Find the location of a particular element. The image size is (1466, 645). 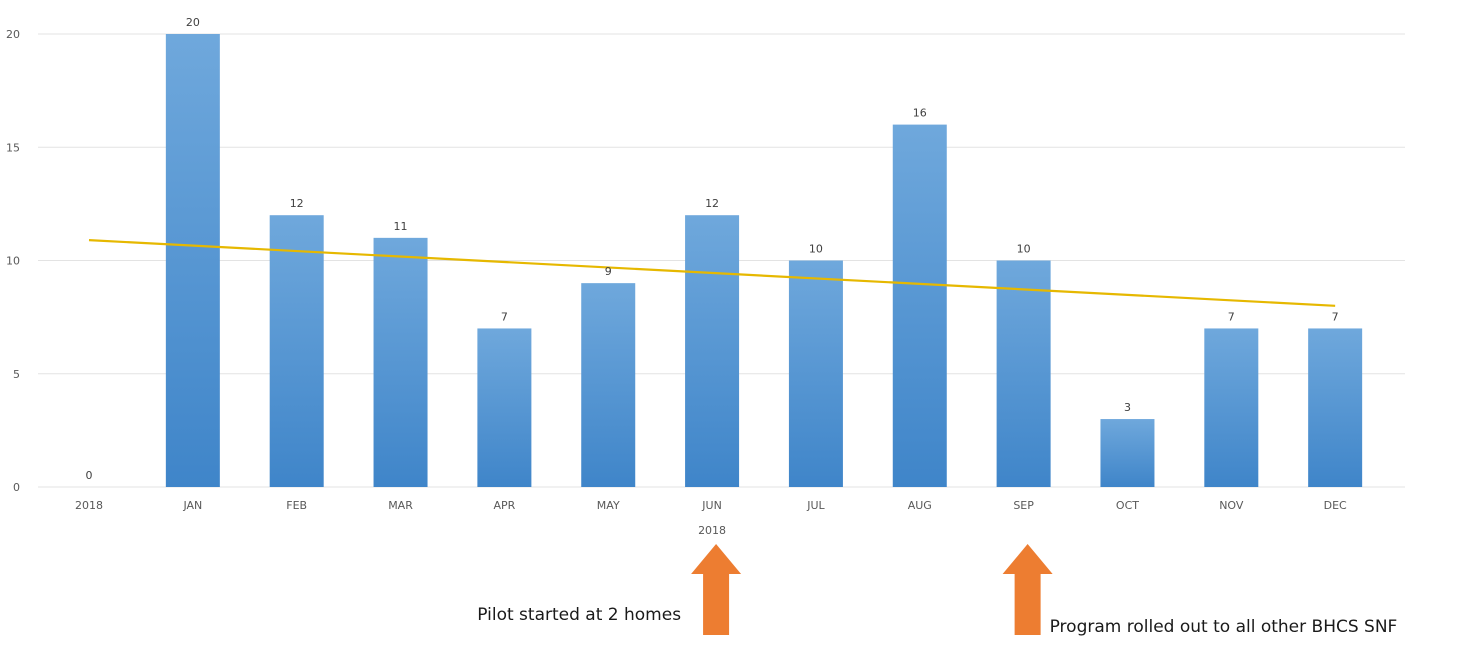

x-tick-label: AUG is located at coordinates (920, 505).